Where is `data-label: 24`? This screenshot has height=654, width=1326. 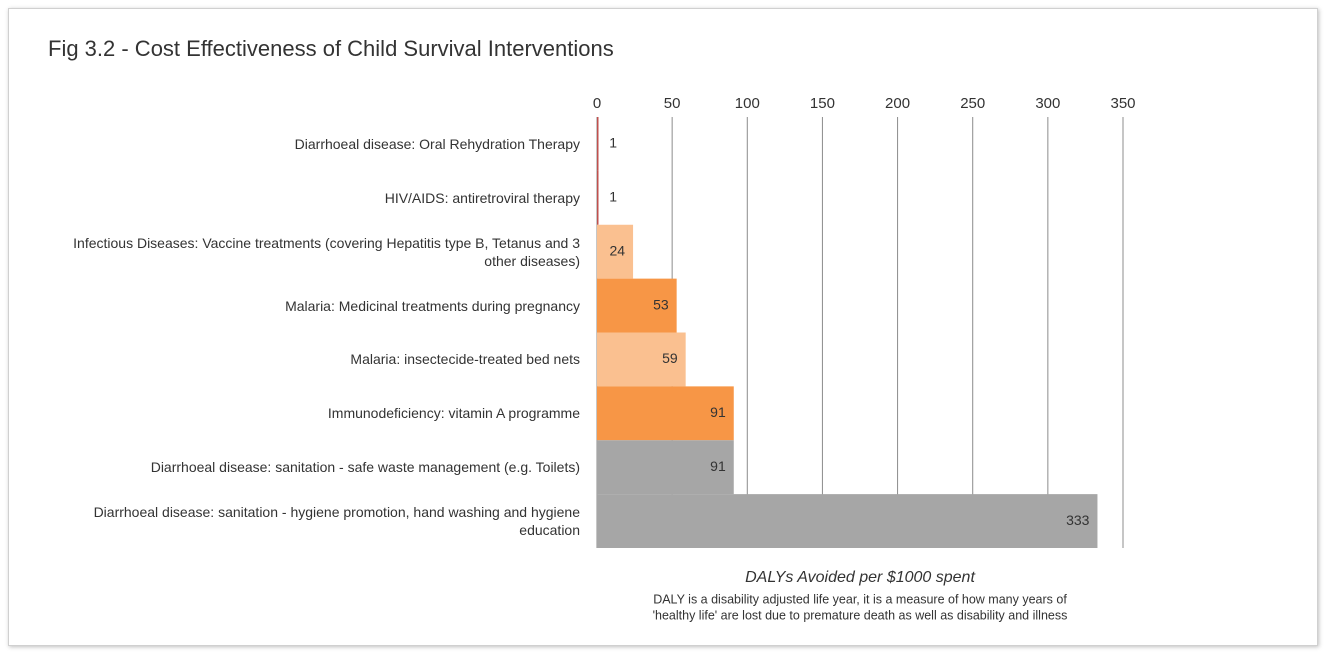
data-label: 24 is located at coordinates (617, 250).